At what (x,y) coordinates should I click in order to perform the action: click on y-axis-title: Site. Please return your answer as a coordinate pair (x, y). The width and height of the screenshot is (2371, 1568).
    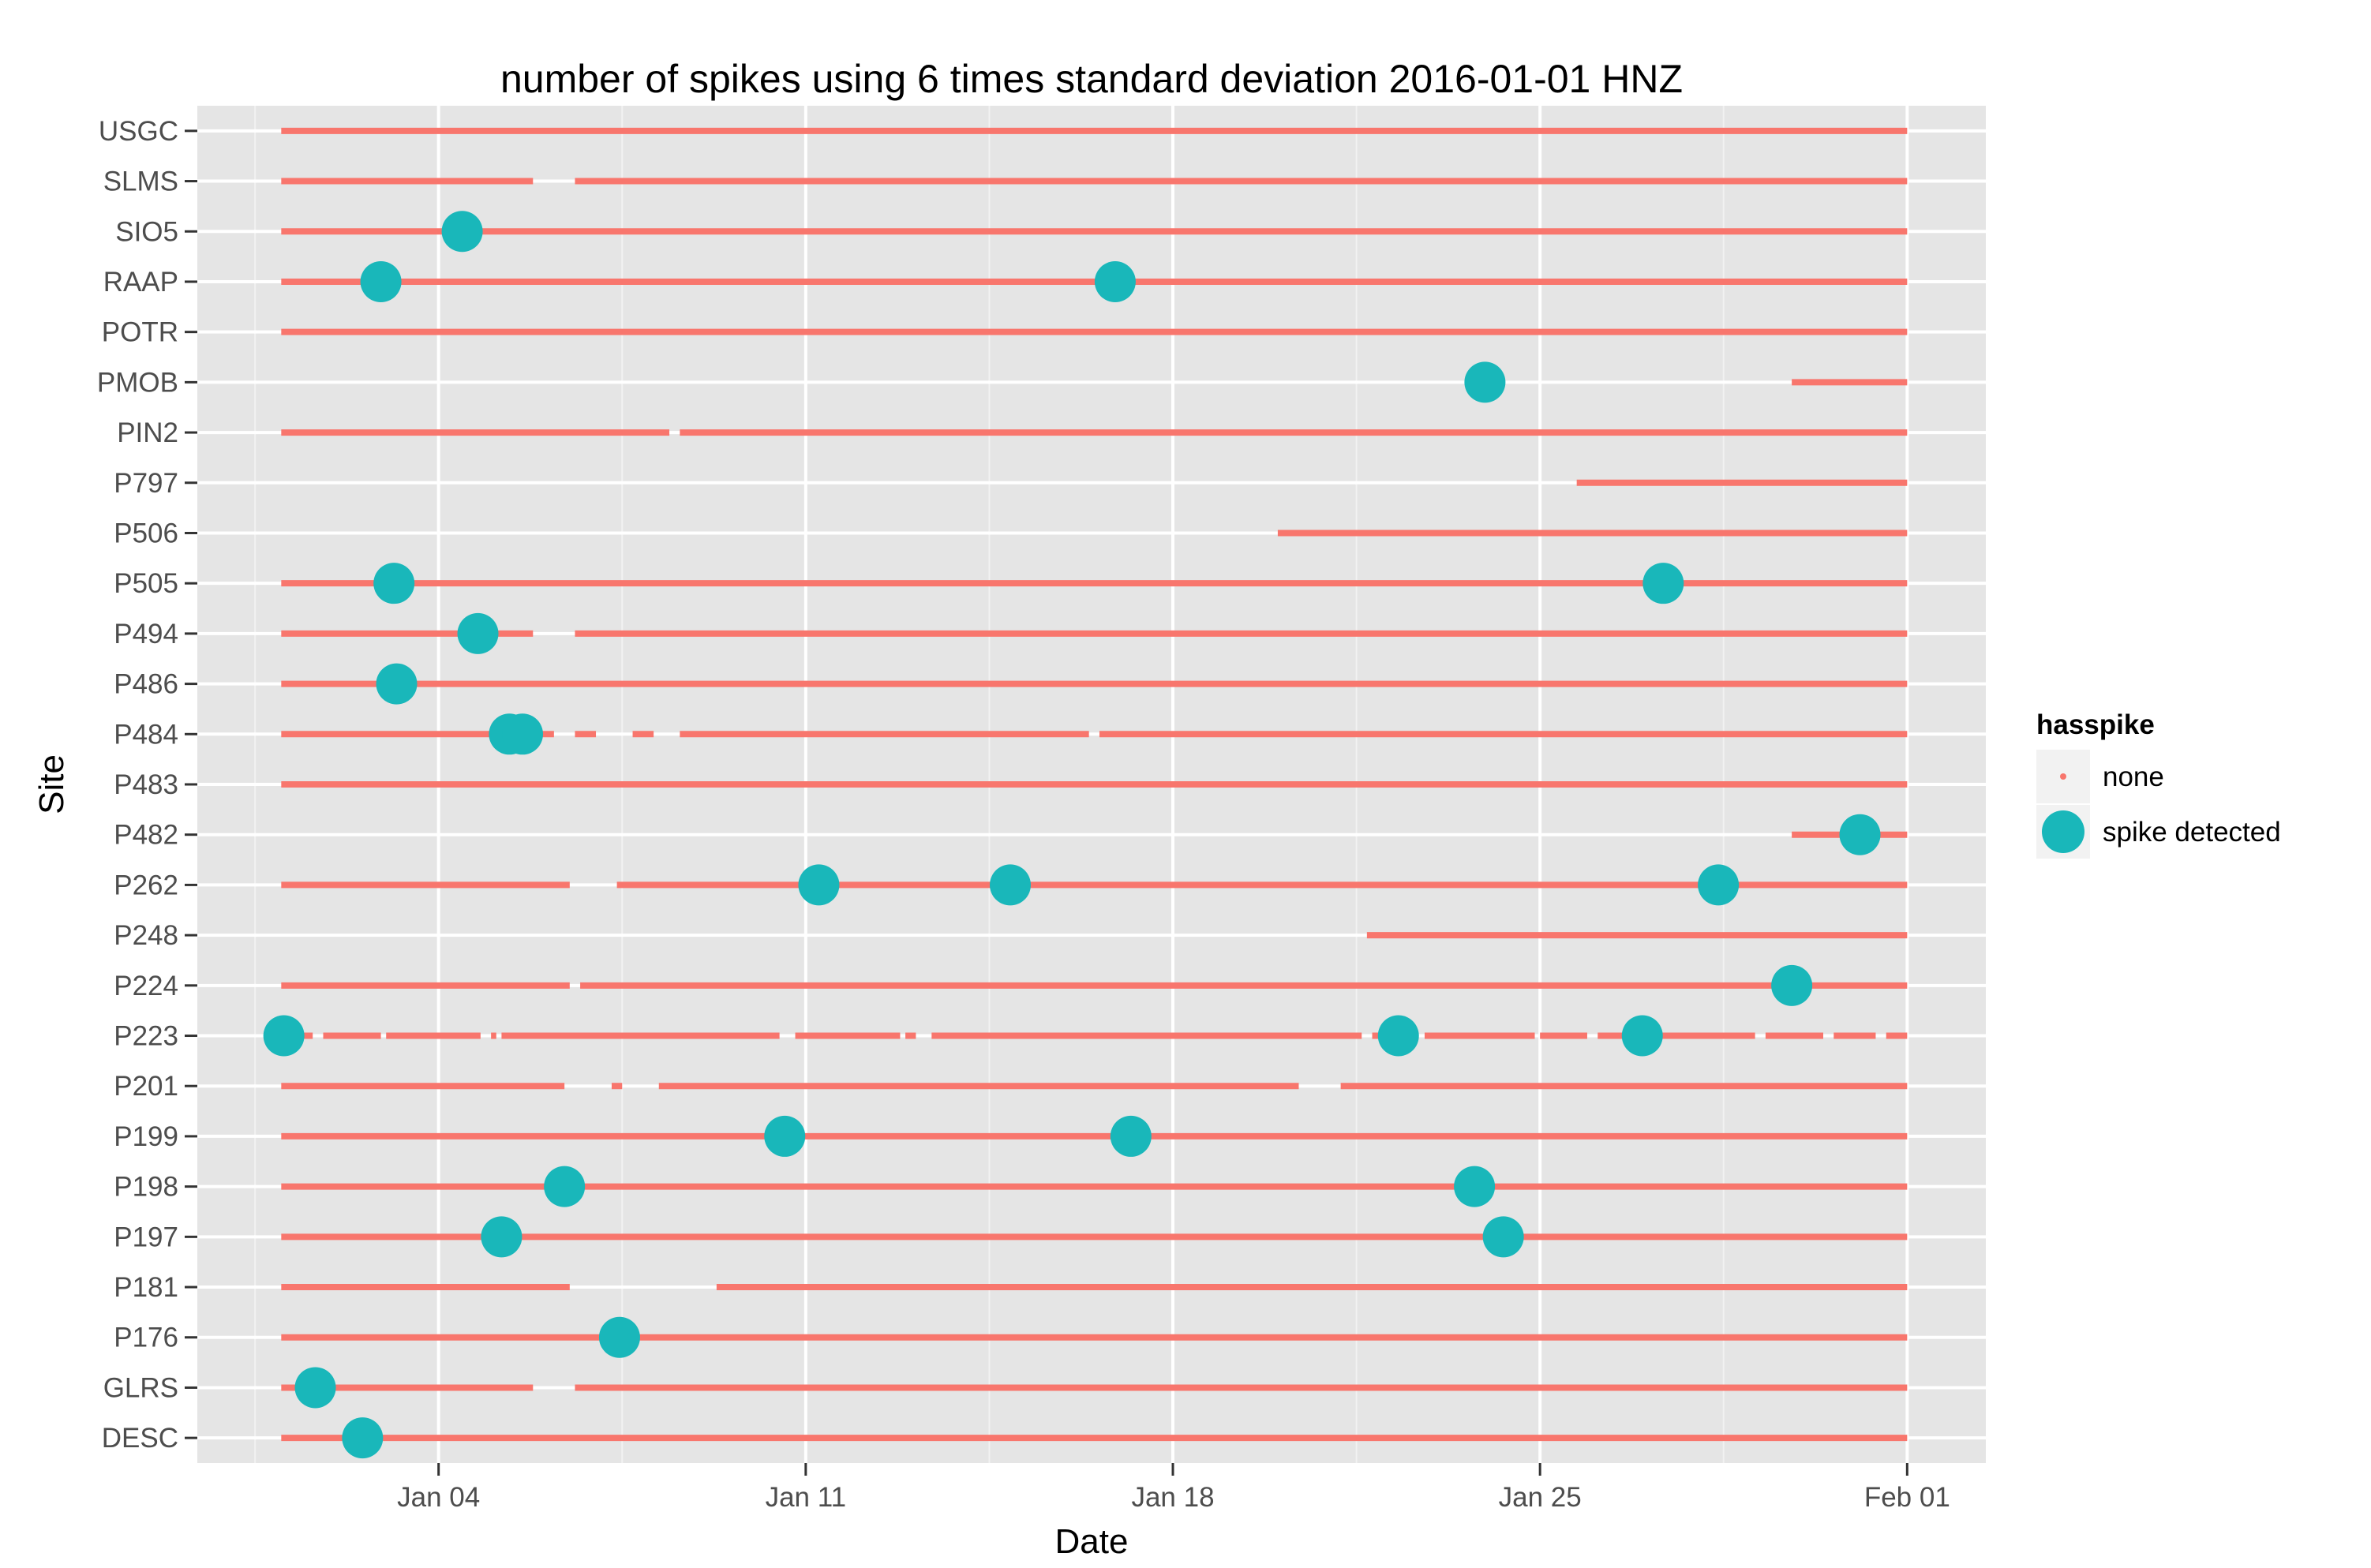
    Looking at the image, I should click on (51, 784).